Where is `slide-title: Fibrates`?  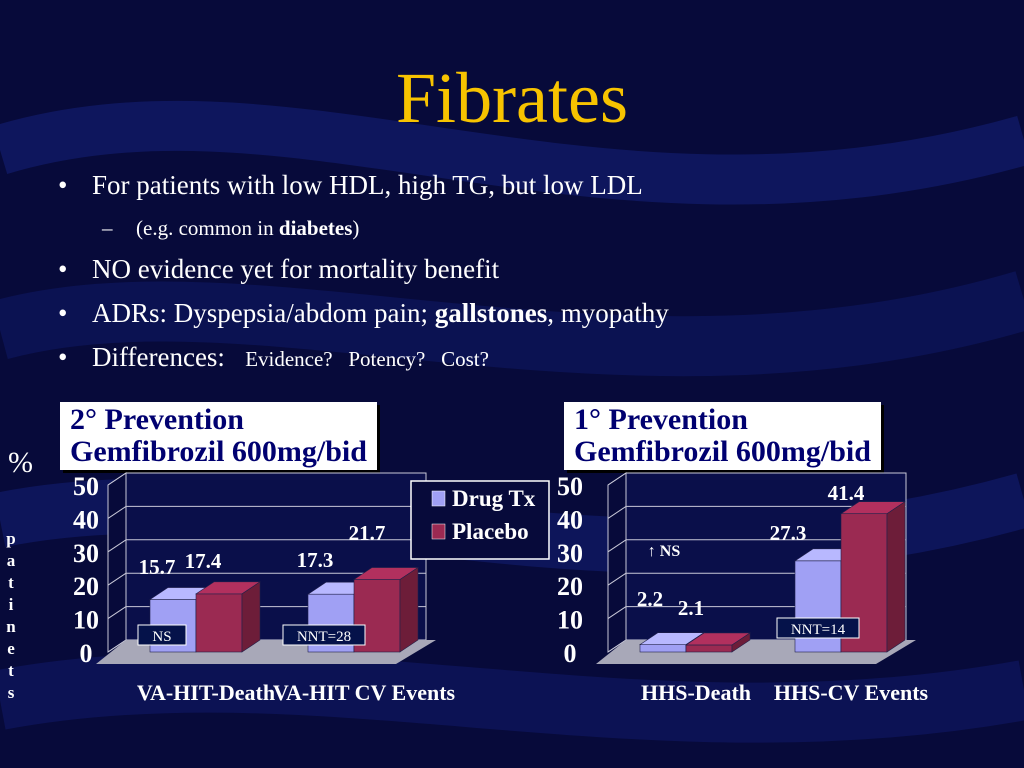 slide-title: Fibrates is located at coordinates (512, 98).